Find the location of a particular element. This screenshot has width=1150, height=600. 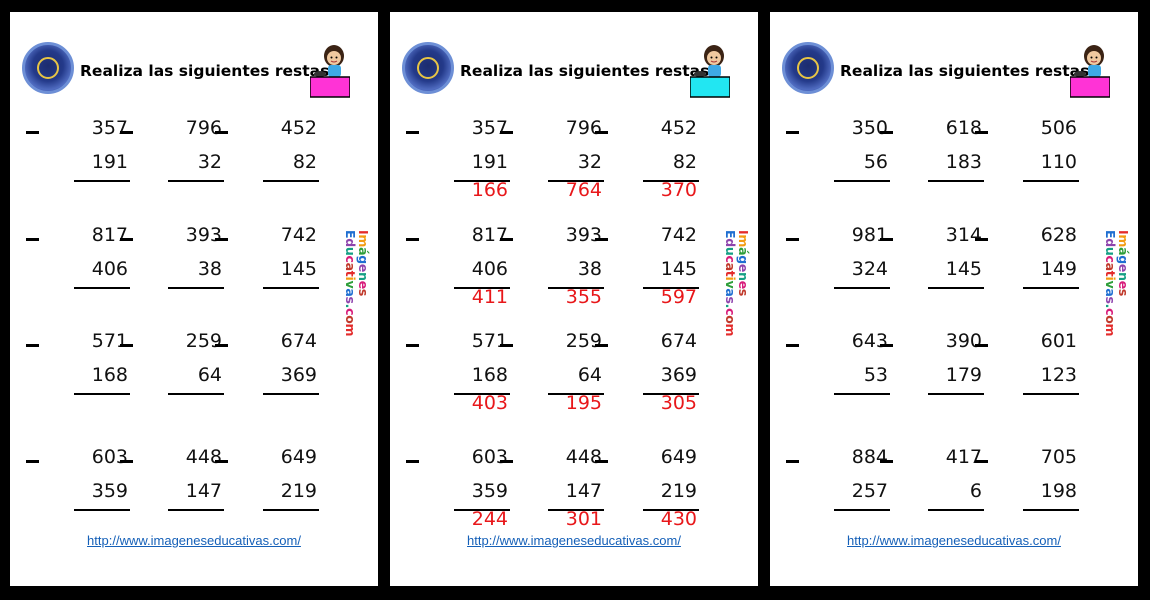

subtrahend: 219 is located at coordinates (298, 491).